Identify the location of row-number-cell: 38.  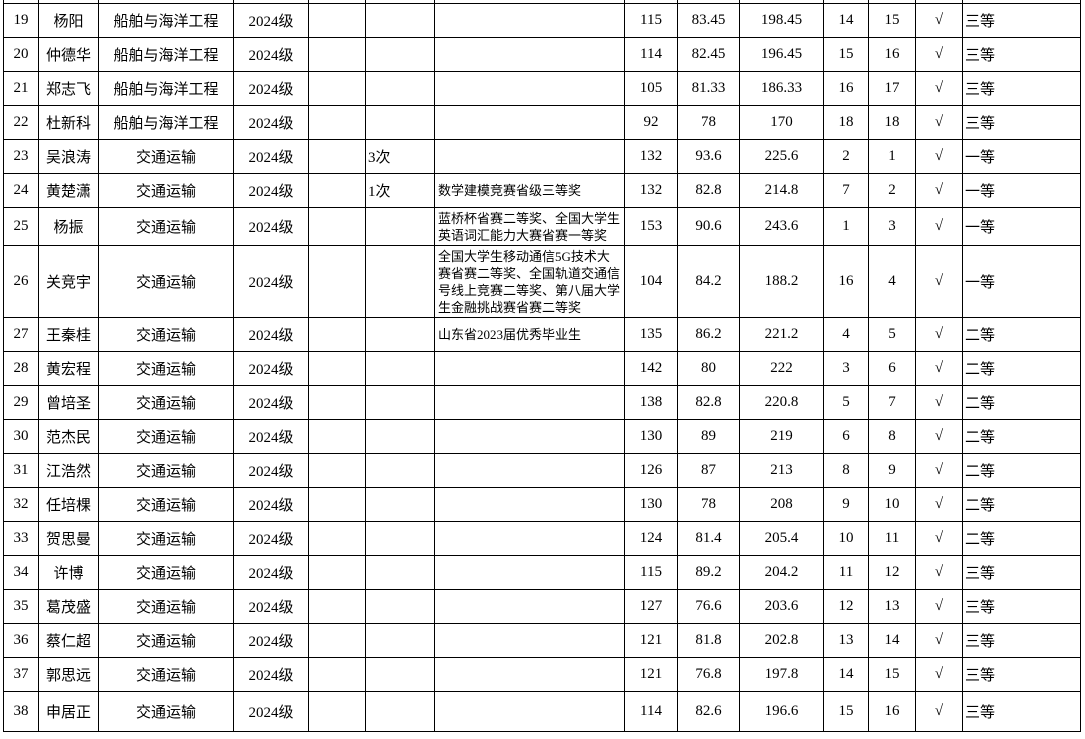
(21, 711).